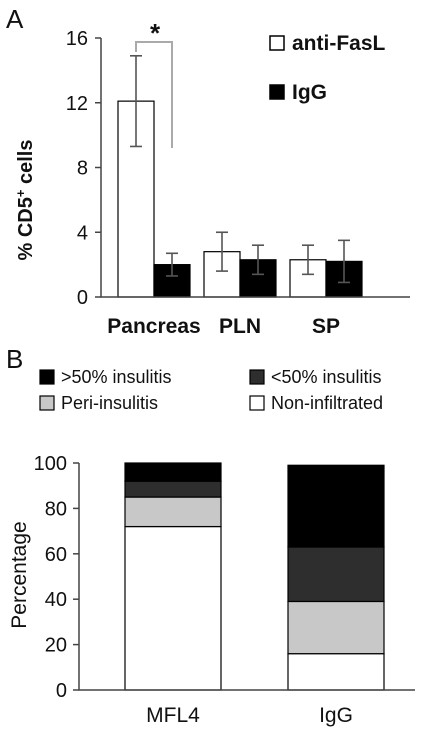  Describe the element at coordinates (14, 359) in the screenshot. I see `panel-b-label: B` at that location.